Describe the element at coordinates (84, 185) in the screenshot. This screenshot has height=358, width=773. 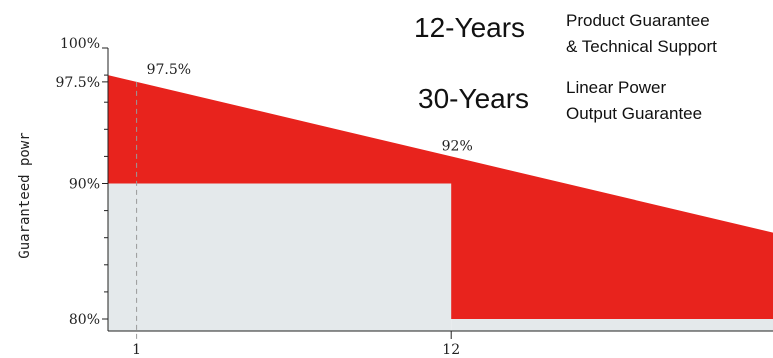
I see `y-tick-label: 90%` at that location.